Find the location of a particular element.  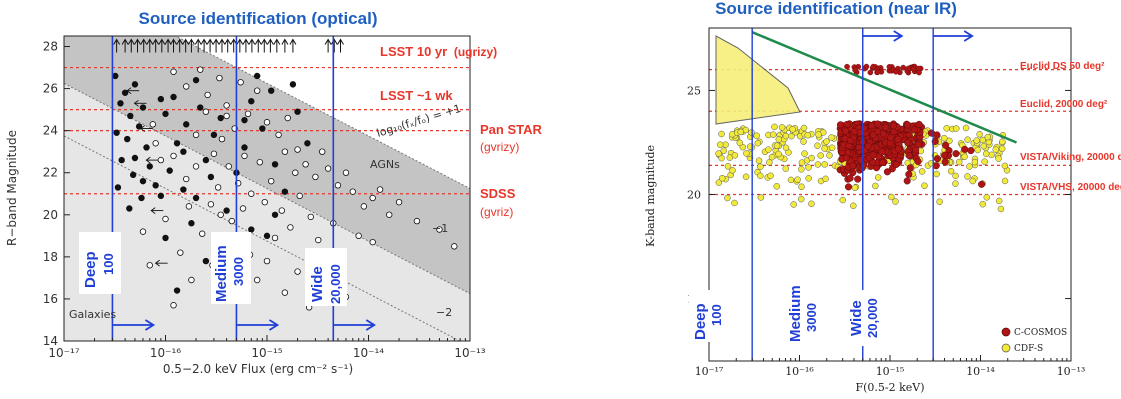

optical-y-tick-label-2: 18 is located at coordinates (50, 257).